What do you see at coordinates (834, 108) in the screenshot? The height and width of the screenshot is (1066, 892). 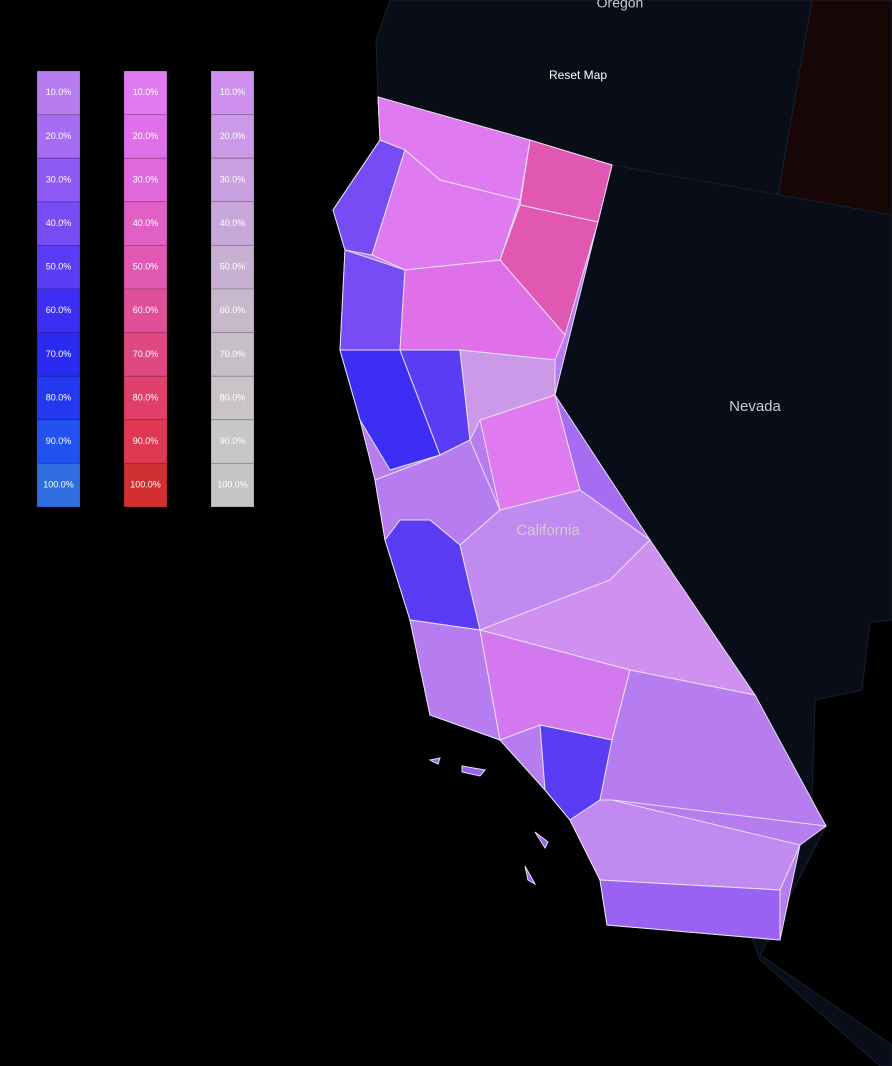 I see `idaho-region` at bounding box center [834, 108].